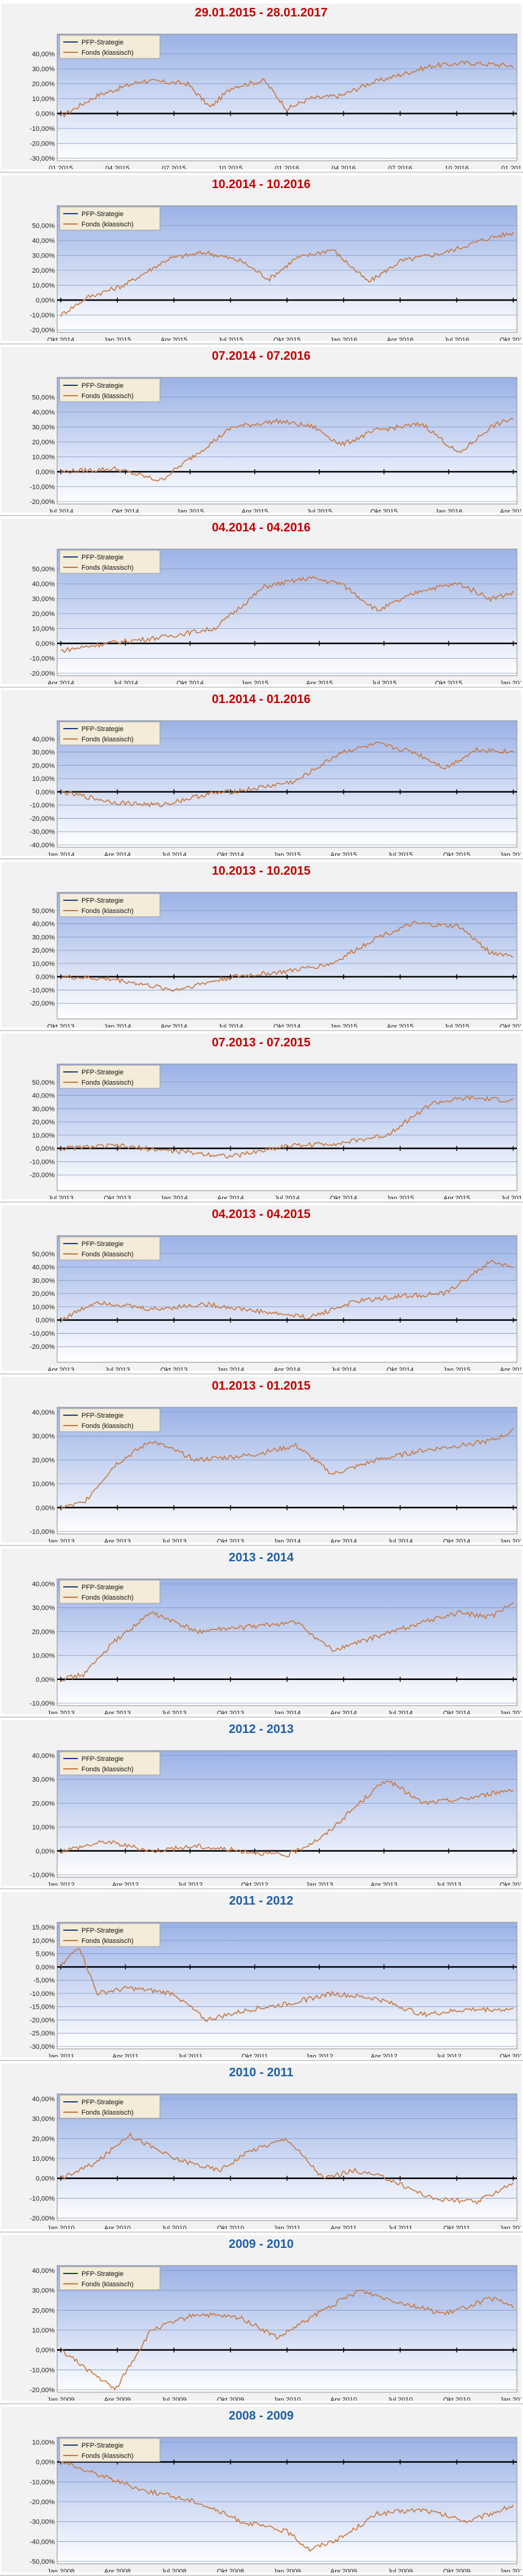  Describe the element at coordinates (261, 1557) in the screenshot. I see `chart-title: 2013 - 2014` at that location.